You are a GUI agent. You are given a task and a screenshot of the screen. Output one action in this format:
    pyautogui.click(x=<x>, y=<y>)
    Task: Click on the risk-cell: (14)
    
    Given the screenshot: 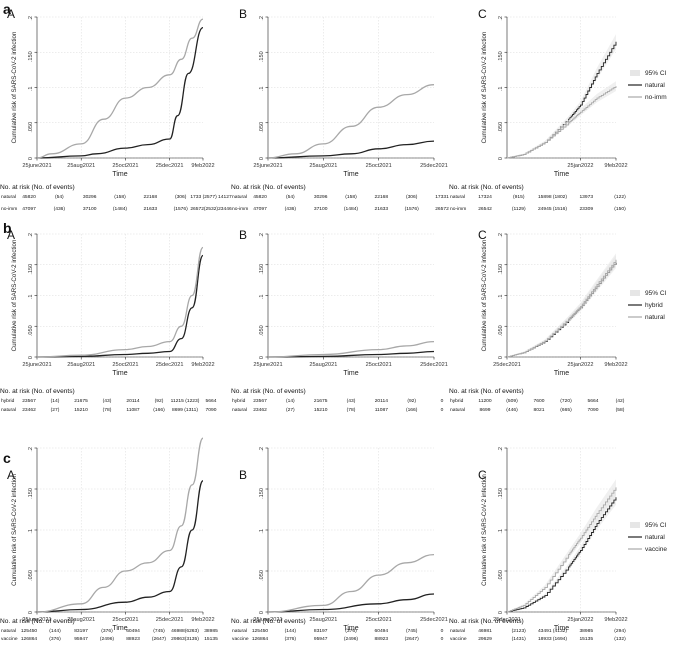 What is the action you would take?
    pyautogui.click(x=290, y=401)
    